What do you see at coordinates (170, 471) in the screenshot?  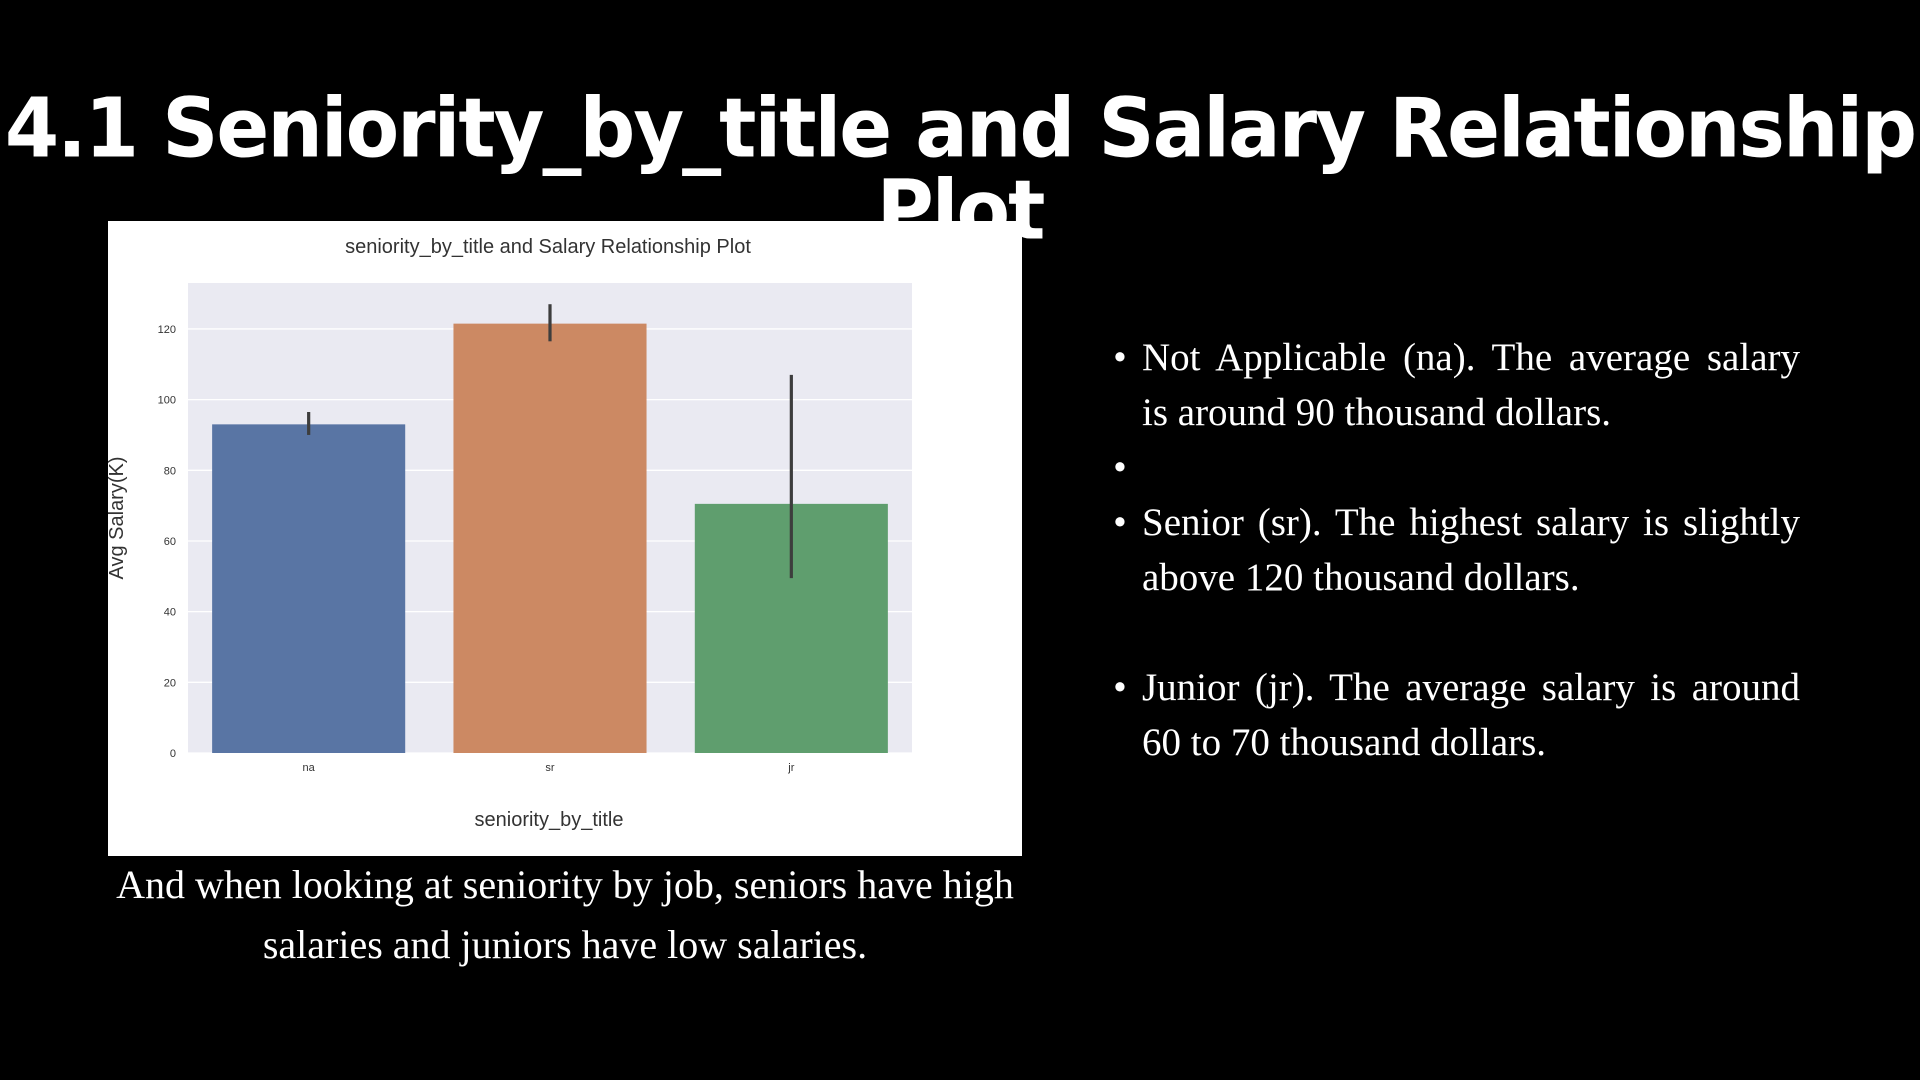 I see `y-tick-label: 80` at bounding box center [170, 471].